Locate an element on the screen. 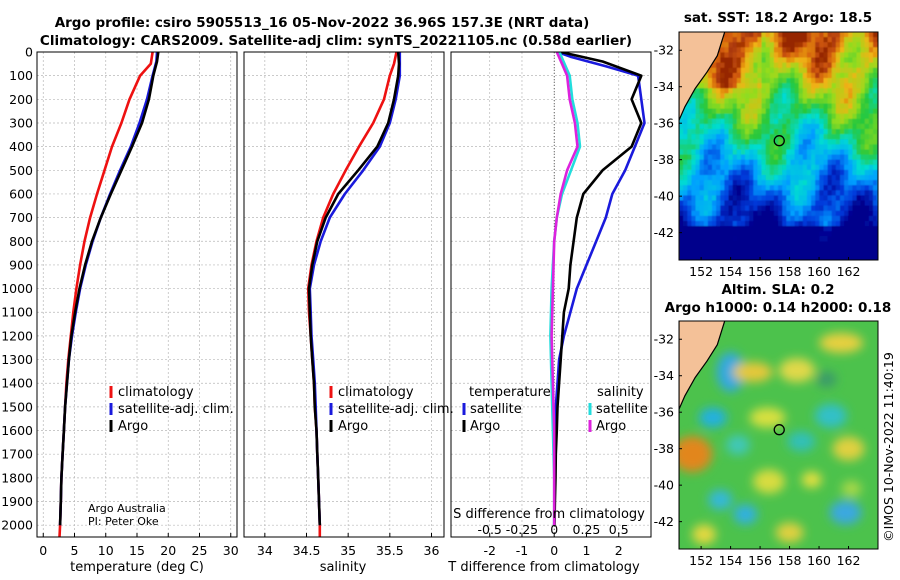 The height and width of the screenshot is (580, 900). x-tick-label: 20 is located at coordinates (168, 550).